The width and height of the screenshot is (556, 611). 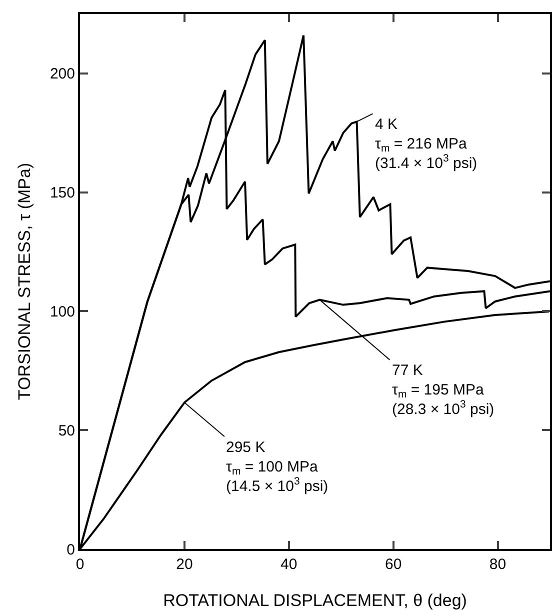 I want to click on x-tick-label: 40, so click(x=289, y=564).